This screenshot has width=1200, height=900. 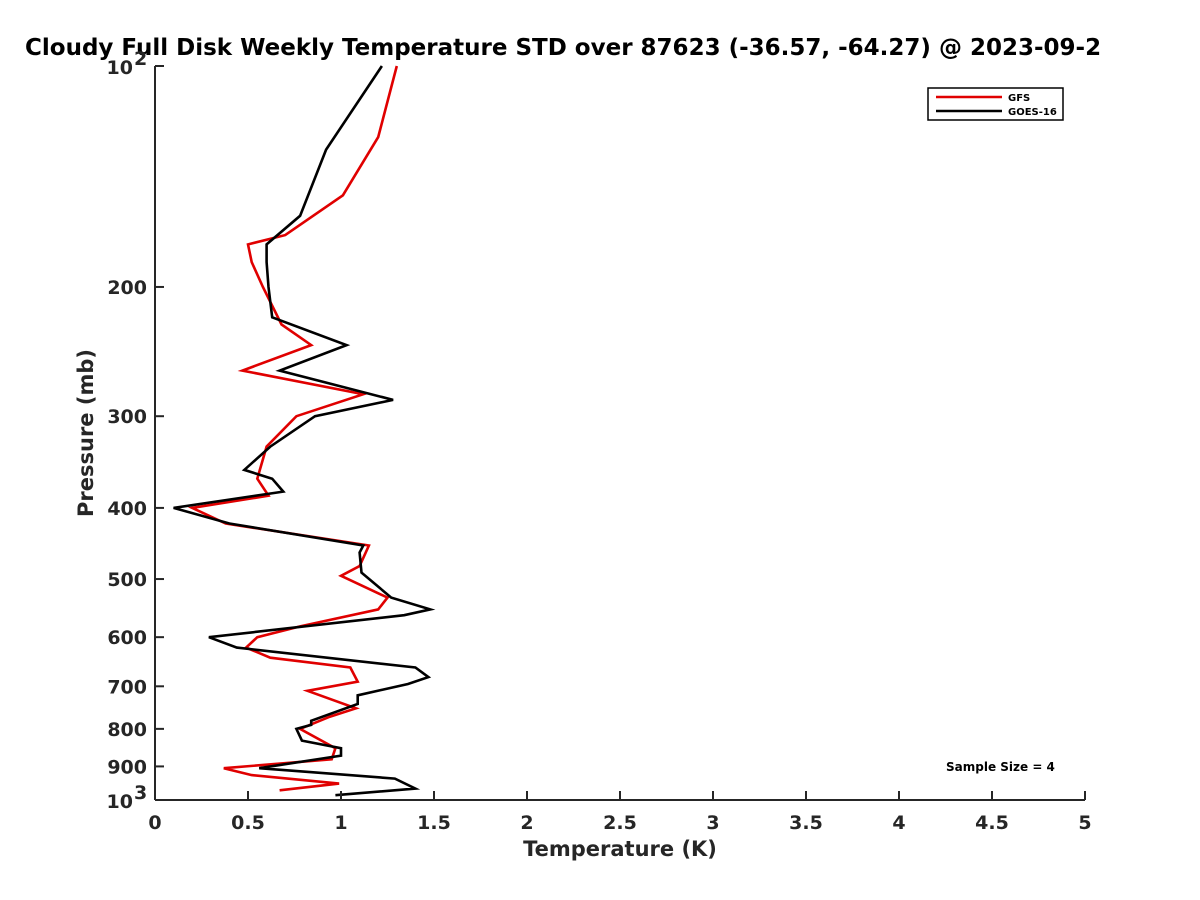 What do you see at coordinates (1084, 823) in the screenshot?
I see `x-tick-label: 5` at bounding box center [1084, 823].